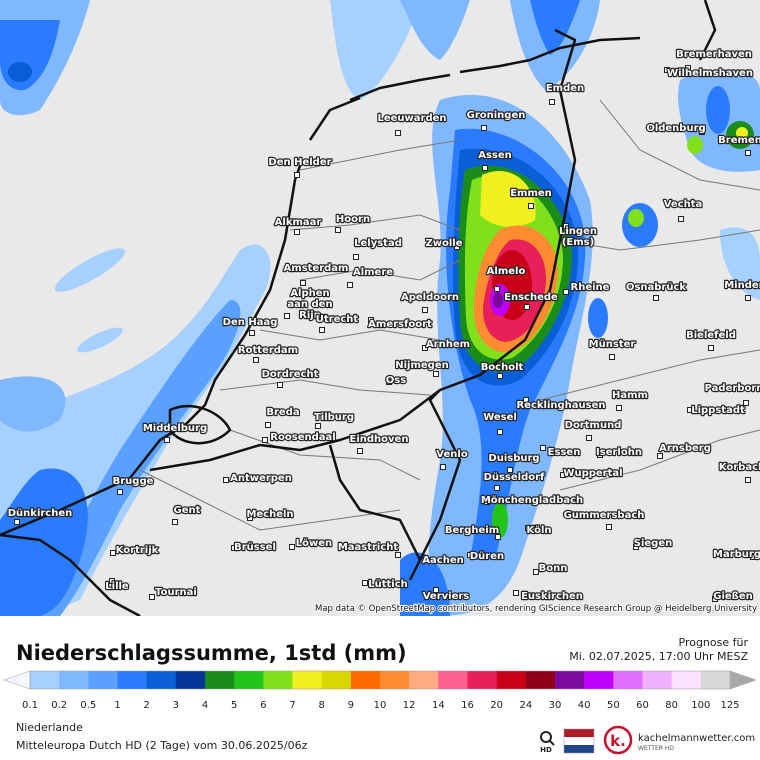 This screenshot has height=760, width=760. What do you see at coordinates (709, 73) in the screenshot?
I see `city: Wilhelmshaven` at bounding box center [709, 73].